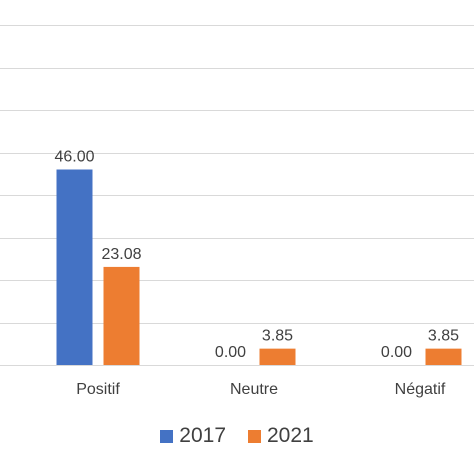 This screenshot has width=474, height=474. What do you see at coordinates (74, 157) in the screenshot?
I see `data-label-2017-positif: 46.00` at bounding box center [74, 157].